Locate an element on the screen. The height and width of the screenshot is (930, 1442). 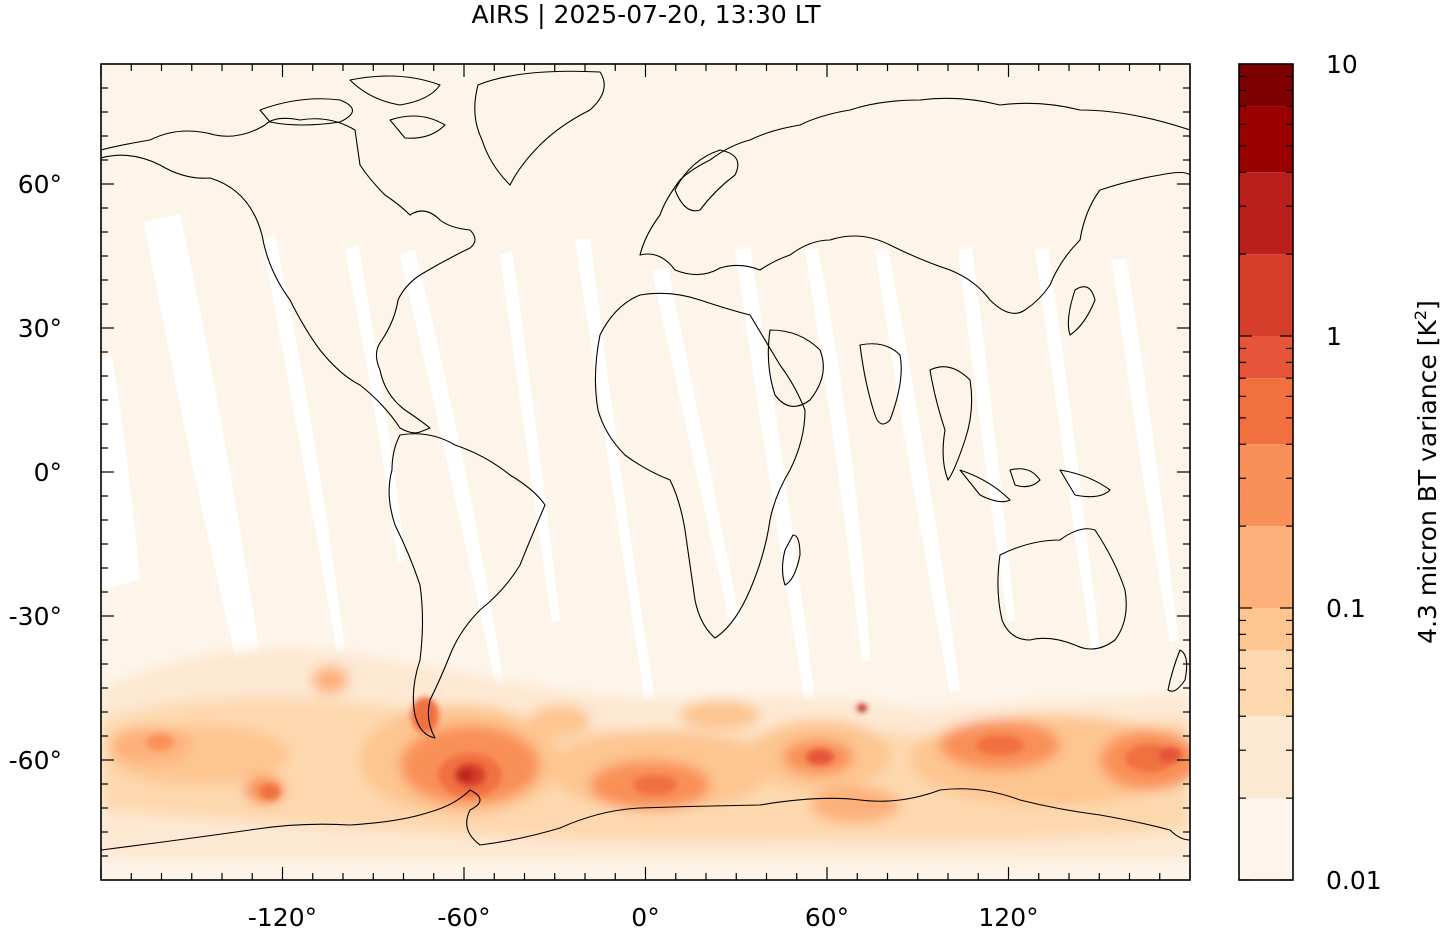
x-tick-label: -60° is located at coordinates (463, 916).